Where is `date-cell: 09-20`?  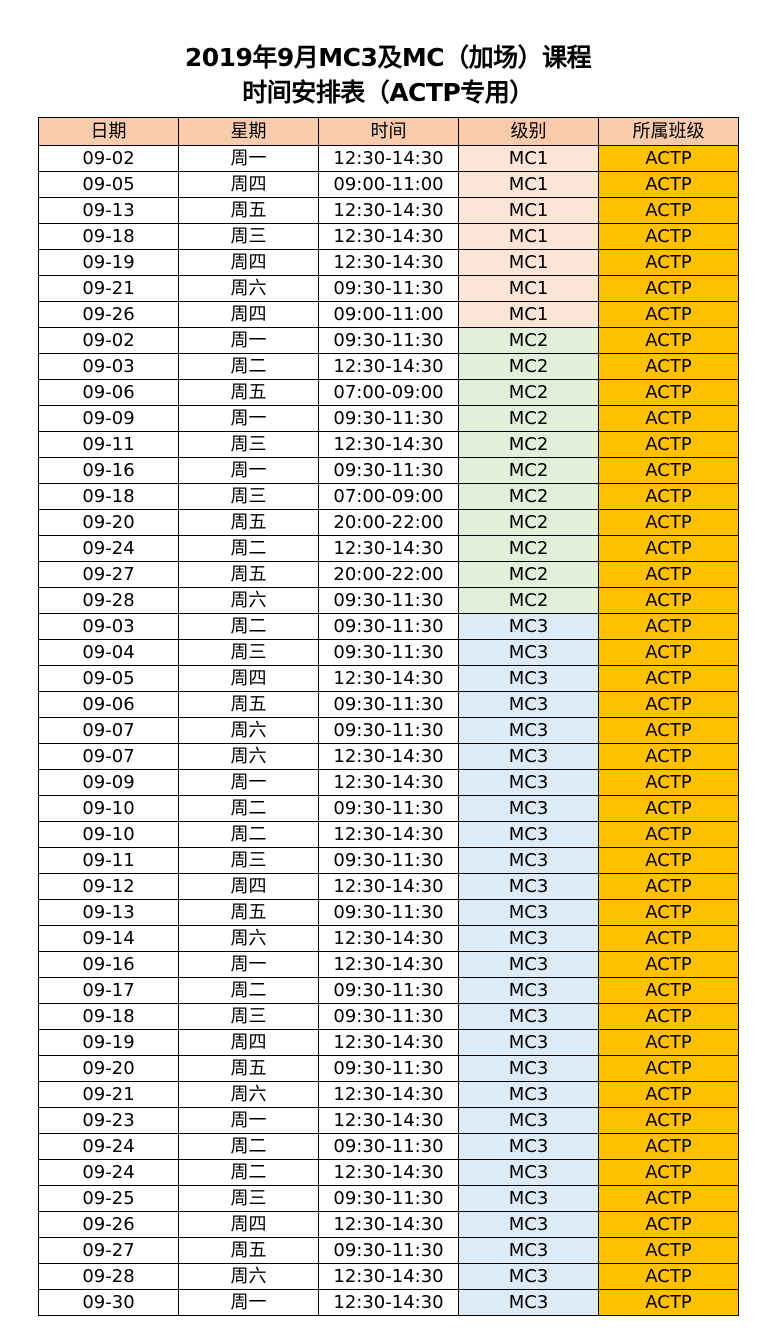 date-cell: 09-20 is located at coordinates (108, 1068).